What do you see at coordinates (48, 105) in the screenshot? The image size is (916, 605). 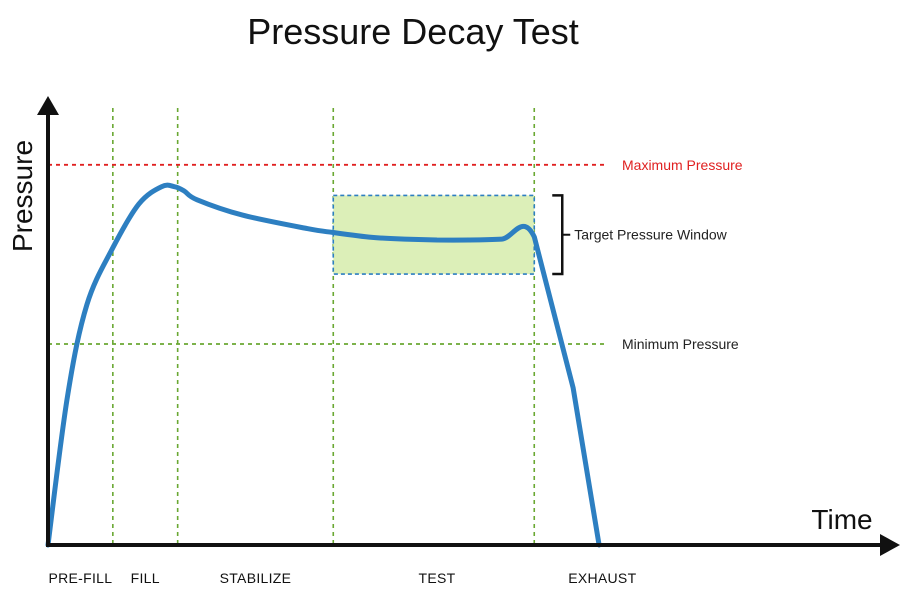 I see `y-axis-arrowhead` at bounding box center [48, 105].